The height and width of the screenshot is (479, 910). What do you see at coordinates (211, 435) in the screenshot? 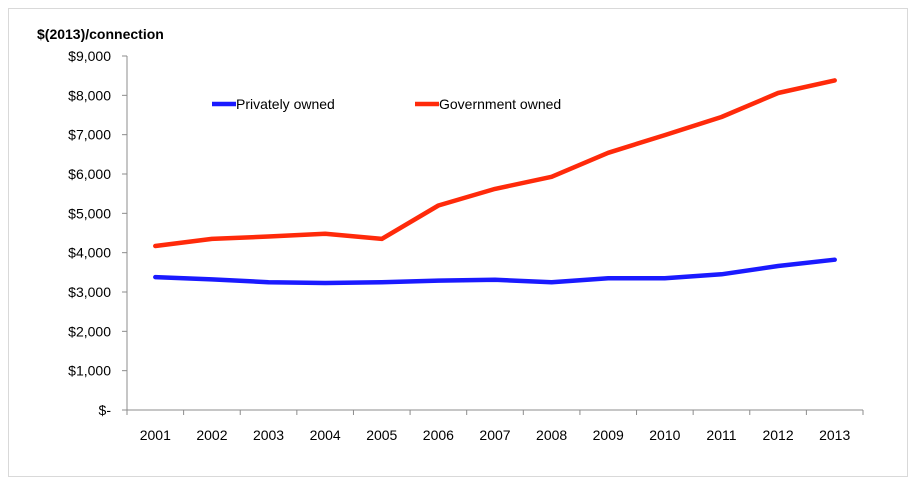
I see `x-tick-label: 2002` at bounding box center [211, 435].